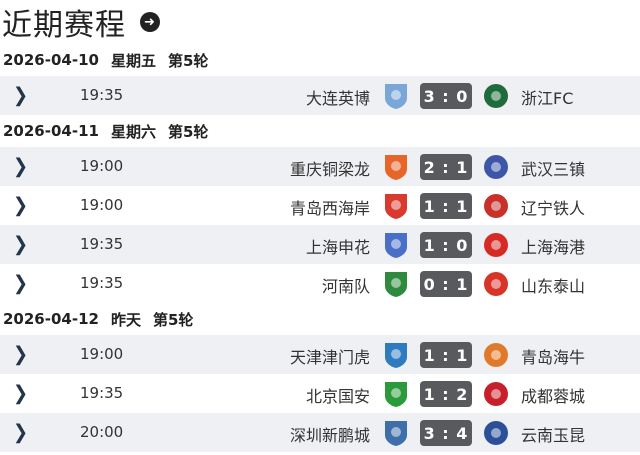 The height and width of the screenshot is (455, 640). I want to click on date-header: 2026-04-10 星期五 第5轮, so click(320, 60).